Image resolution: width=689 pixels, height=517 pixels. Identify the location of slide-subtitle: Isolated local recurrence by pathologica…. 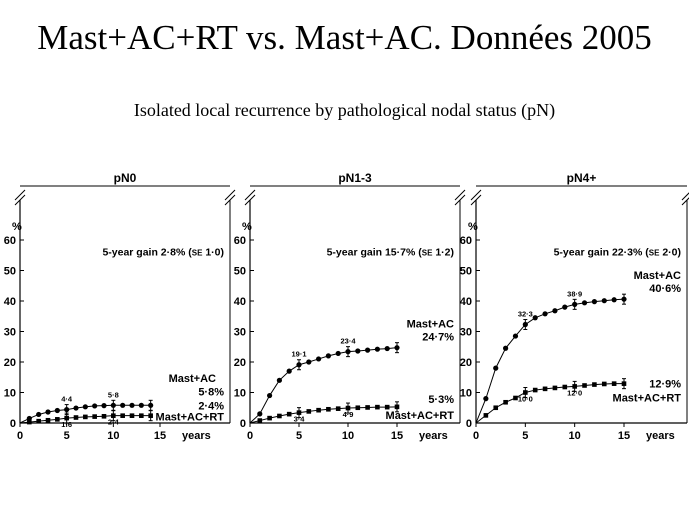
(344, 110).